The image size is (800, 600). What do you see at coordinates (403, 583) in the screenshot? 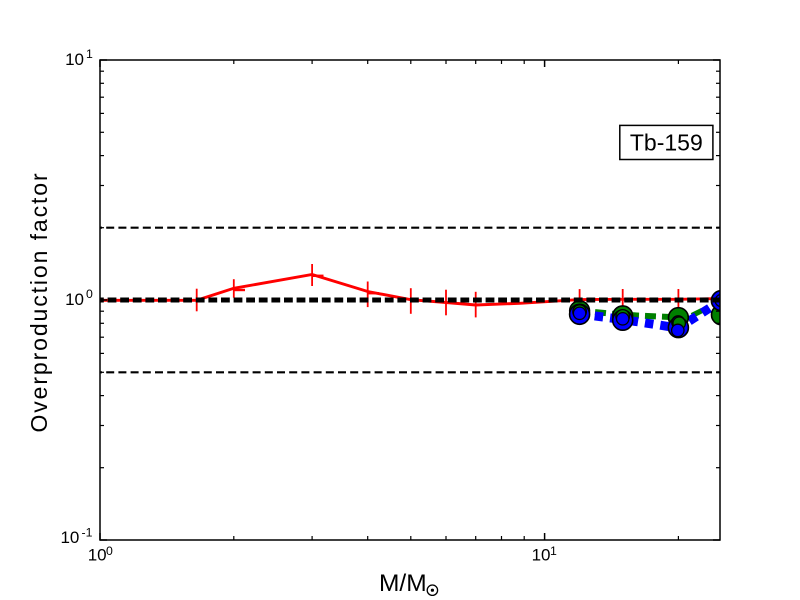
I see `svg-text: M/M` at bounding box center [403, 583].